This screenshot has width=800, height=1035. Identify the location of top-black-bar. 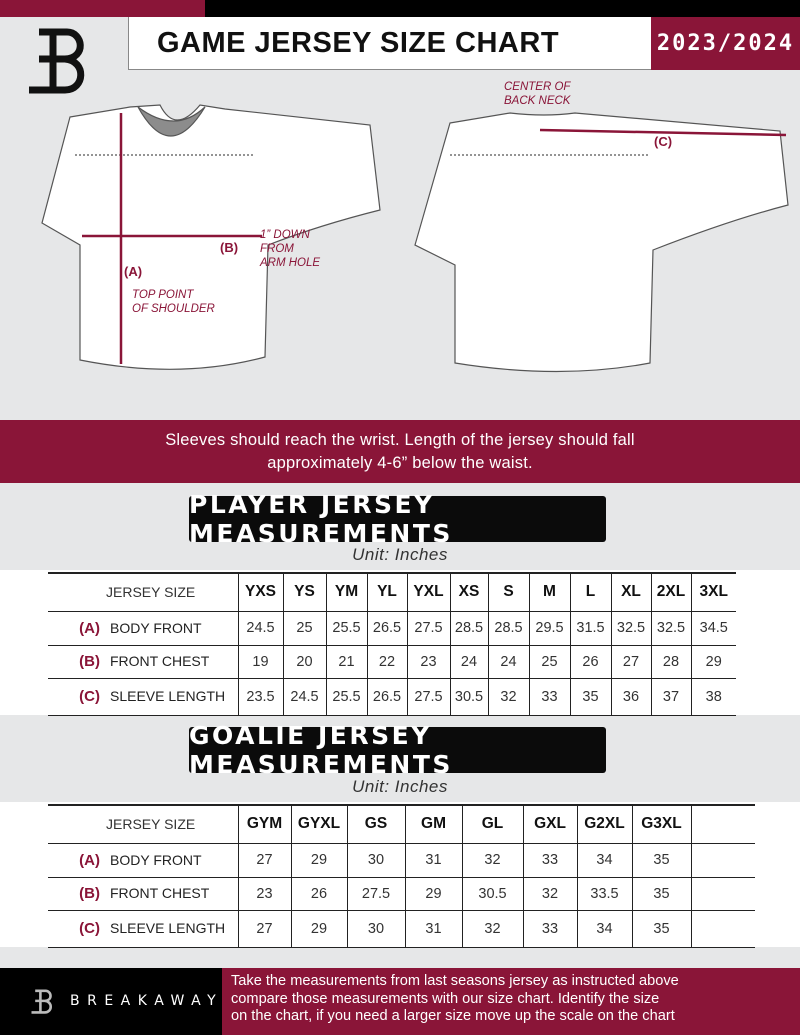
(502, 8).